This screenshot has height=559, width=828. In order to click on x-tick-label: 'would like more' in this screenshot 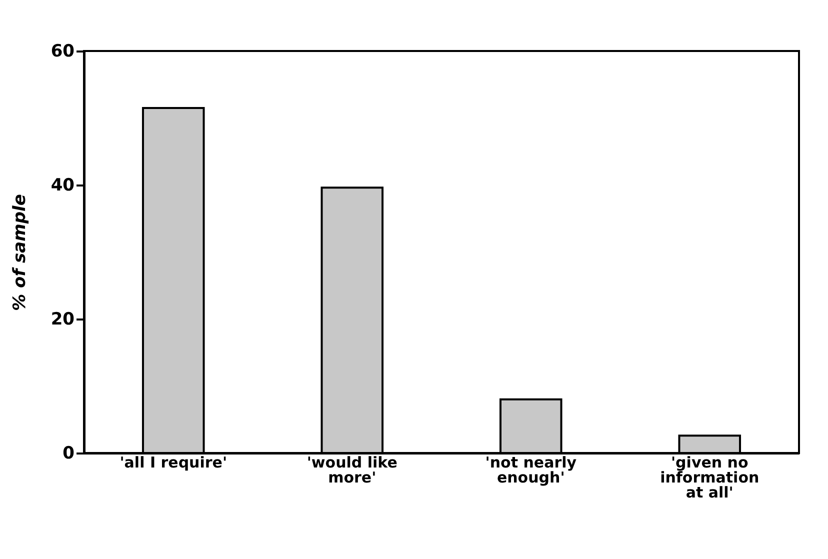, I will do `click(352, 470)`.